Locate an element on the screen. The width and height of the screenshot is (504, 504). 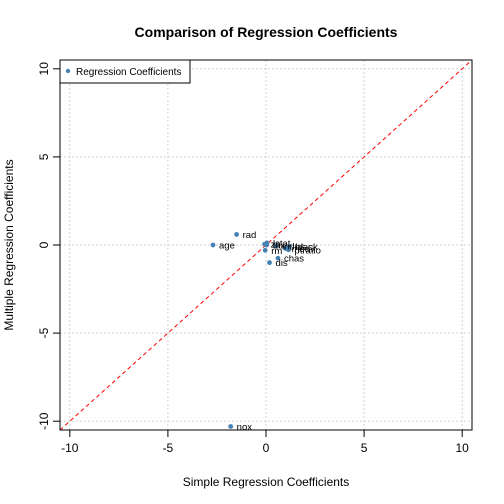
y-tick-label: 10 is located at coordinates (44, 69).